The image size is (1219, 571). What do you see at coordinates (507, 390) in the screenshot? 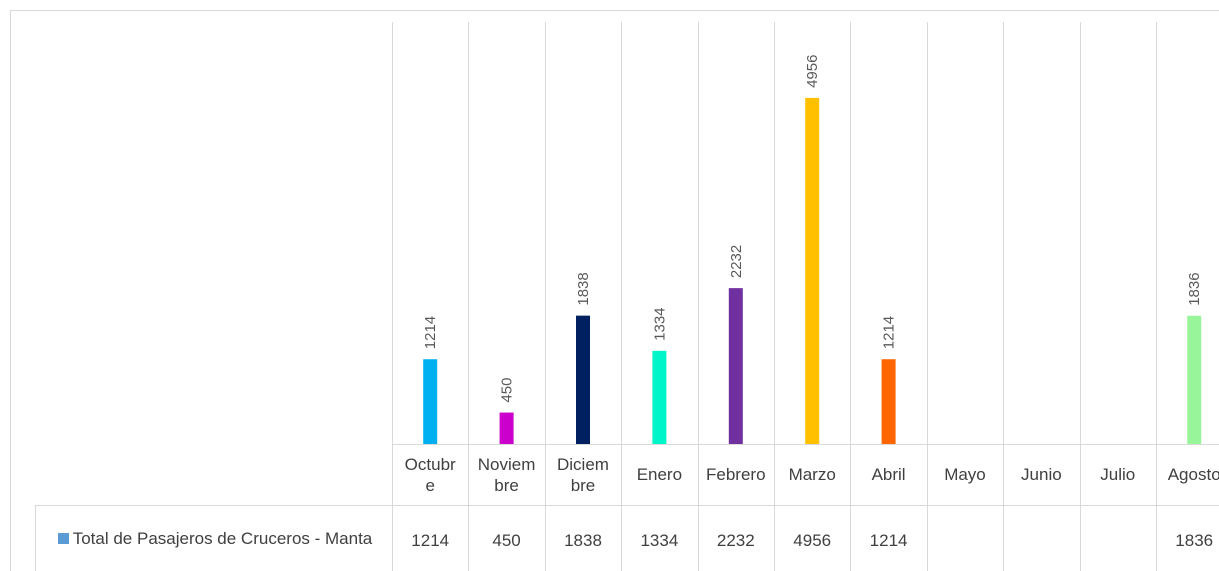
I see `data-label: 450` at bounding box center [507, 390].